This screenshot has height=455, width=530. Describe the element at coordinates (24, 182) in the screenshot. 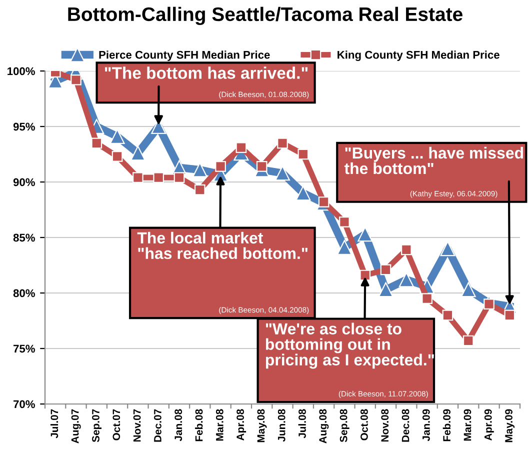

I see `y-tick-label: 90%` at that location.